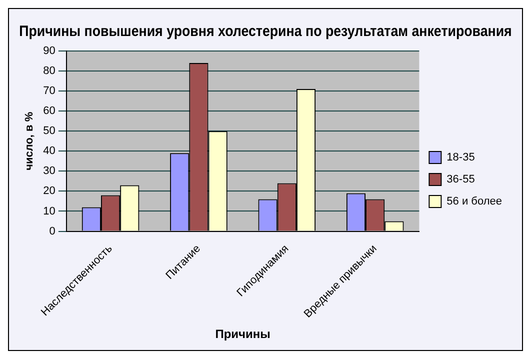  Describe the element at coordinates (52, 231) in the screenshot. I see `y-tick-label: 0` at that location.